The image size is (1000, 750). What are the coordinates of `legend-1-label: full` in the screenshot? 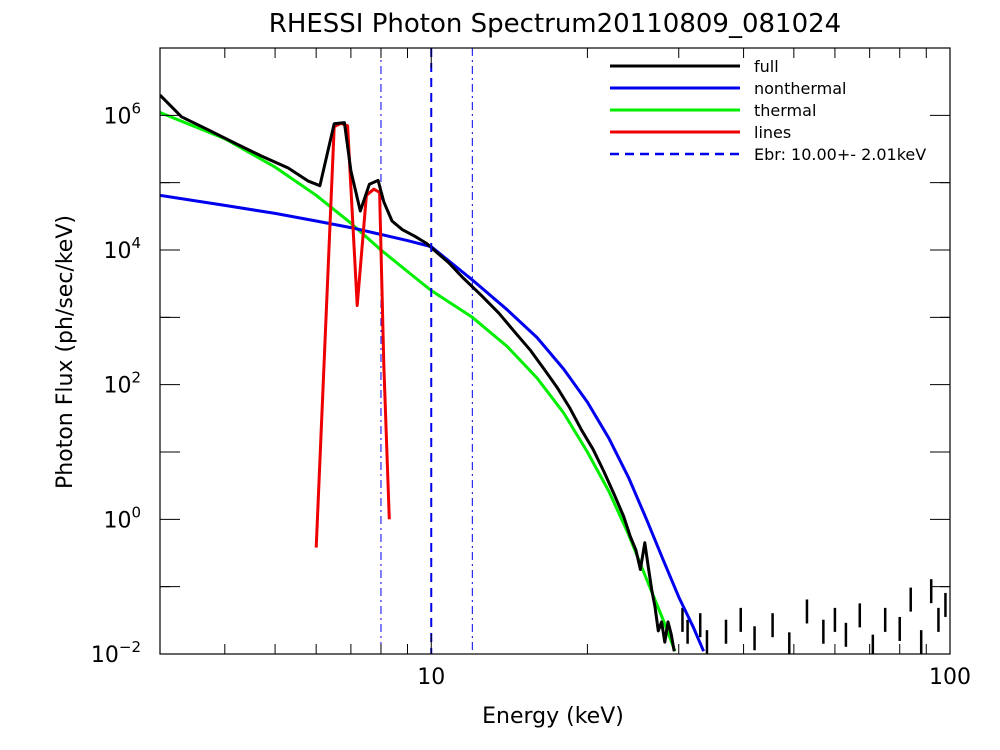 It's located at (766, 66).